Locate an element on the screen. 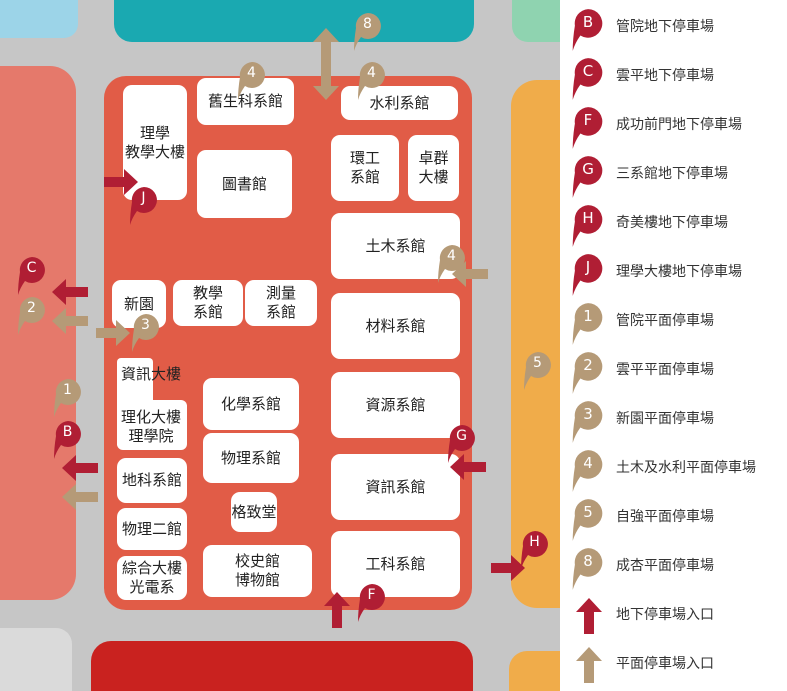 The height and width of the screenshot is (691, 787). parking-marker-c: C is located at coordinates (31, 276).